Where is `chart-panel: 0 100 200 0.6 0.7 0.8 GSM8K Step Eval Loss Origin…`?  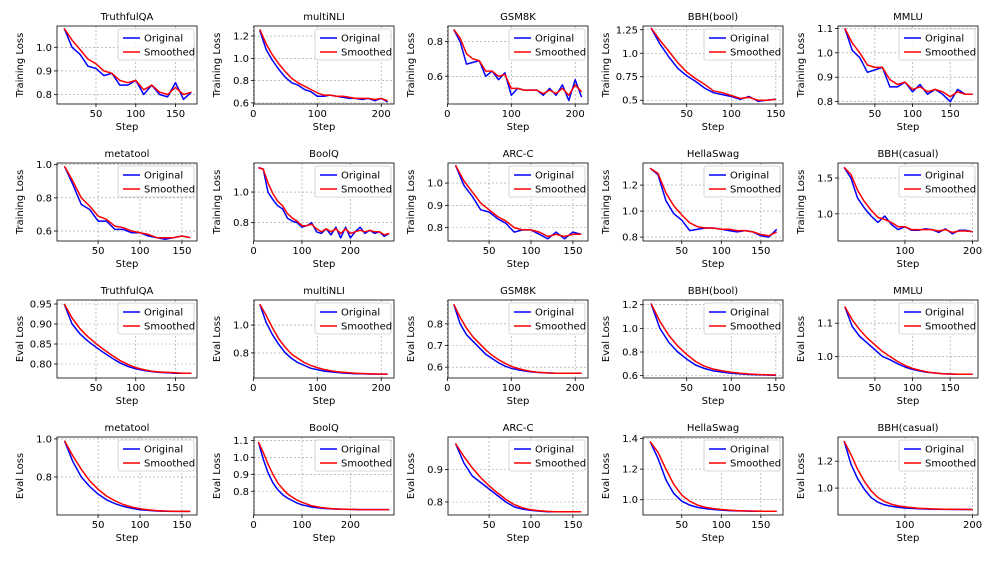 chart-panel: 0 100 200 0.6 0.7 0.8 GSM8K Step Eval Loss Origin… is located at coordinates (497, 346).